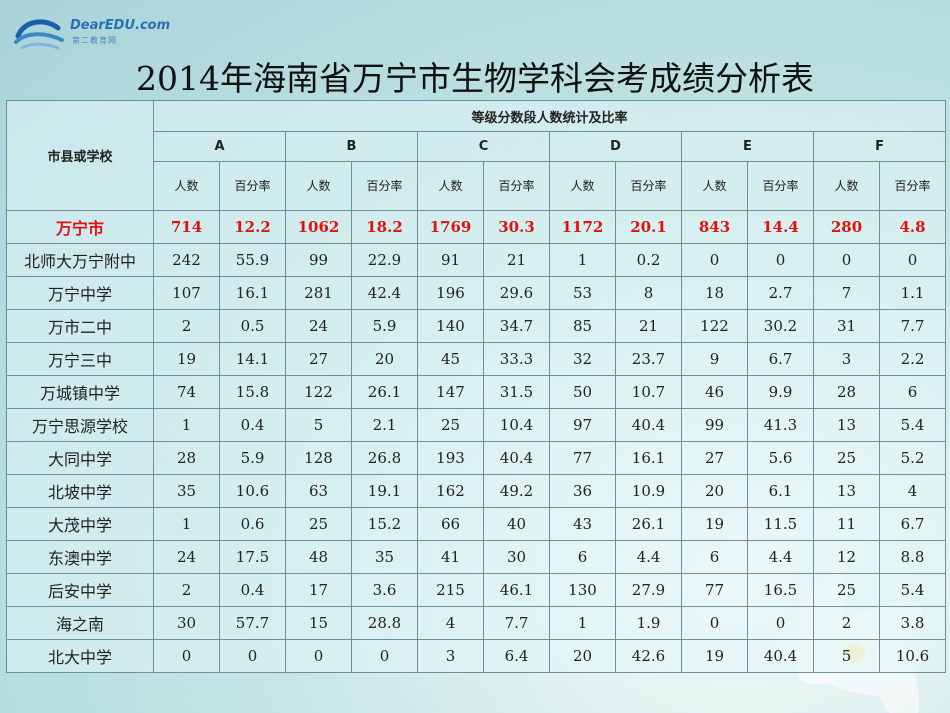 Image resolution: width=950 pixels, height=713 pixels. Describe the element at coordinates (846, 623) in the screenshot. I see `count-cell: 2` at that location.